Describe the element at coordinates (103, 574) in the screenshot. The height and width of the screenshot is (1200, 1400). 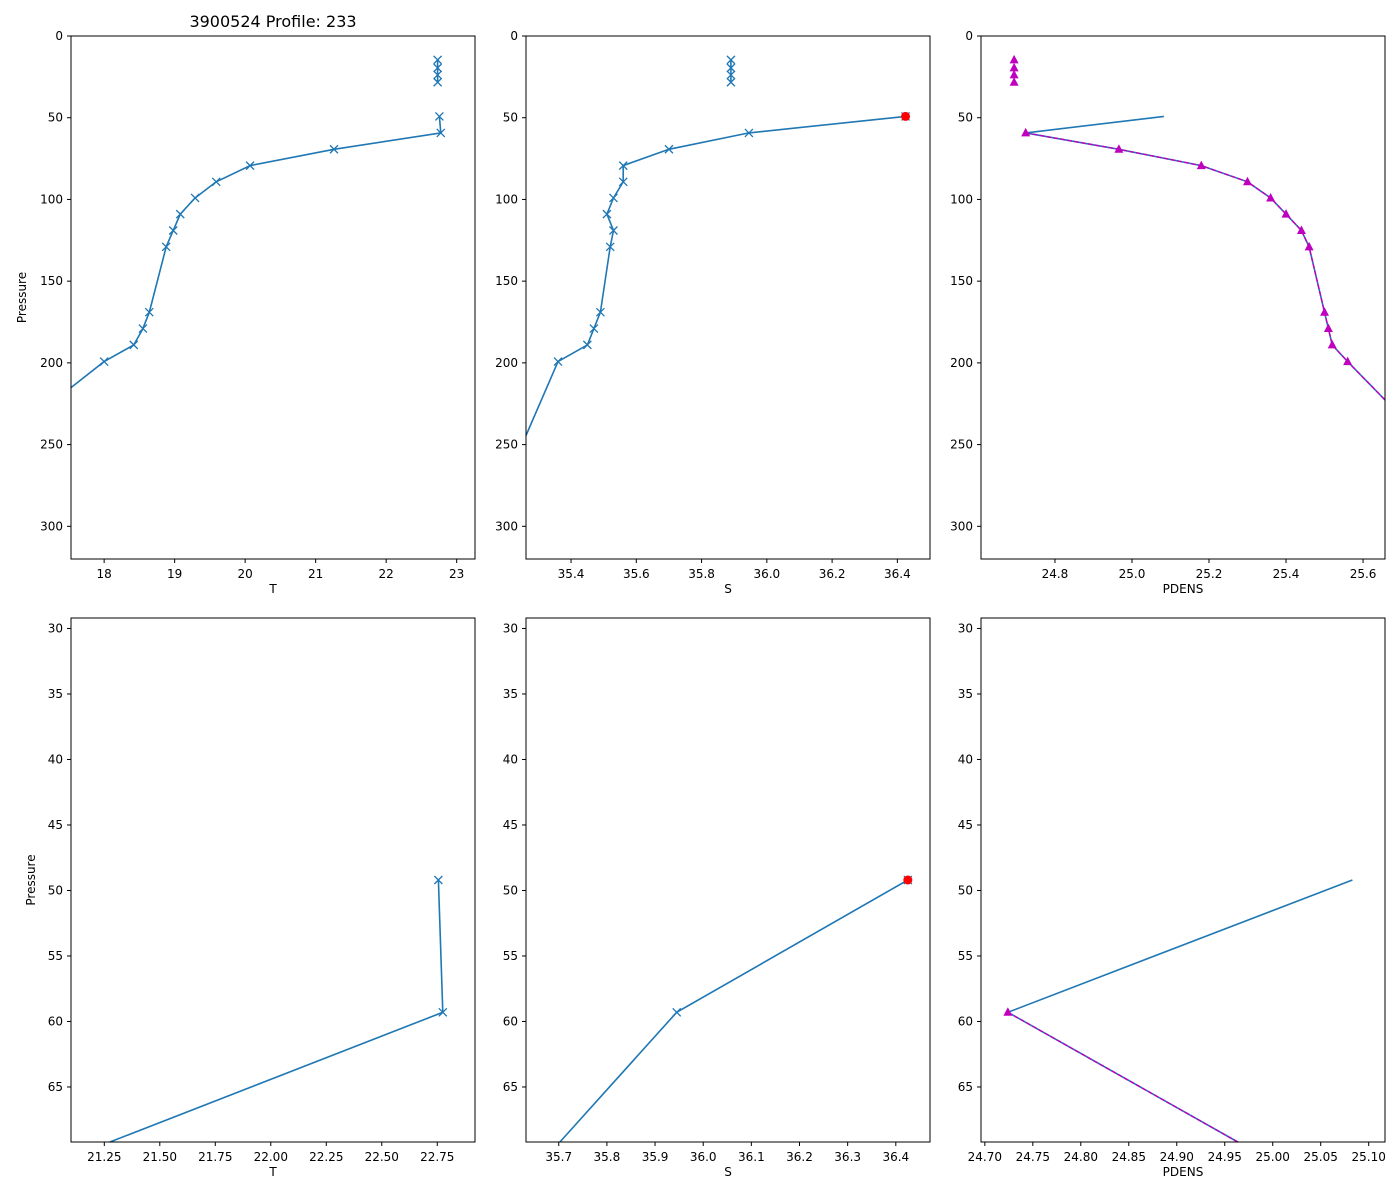
I see `x-tick-label: 18` at that location.